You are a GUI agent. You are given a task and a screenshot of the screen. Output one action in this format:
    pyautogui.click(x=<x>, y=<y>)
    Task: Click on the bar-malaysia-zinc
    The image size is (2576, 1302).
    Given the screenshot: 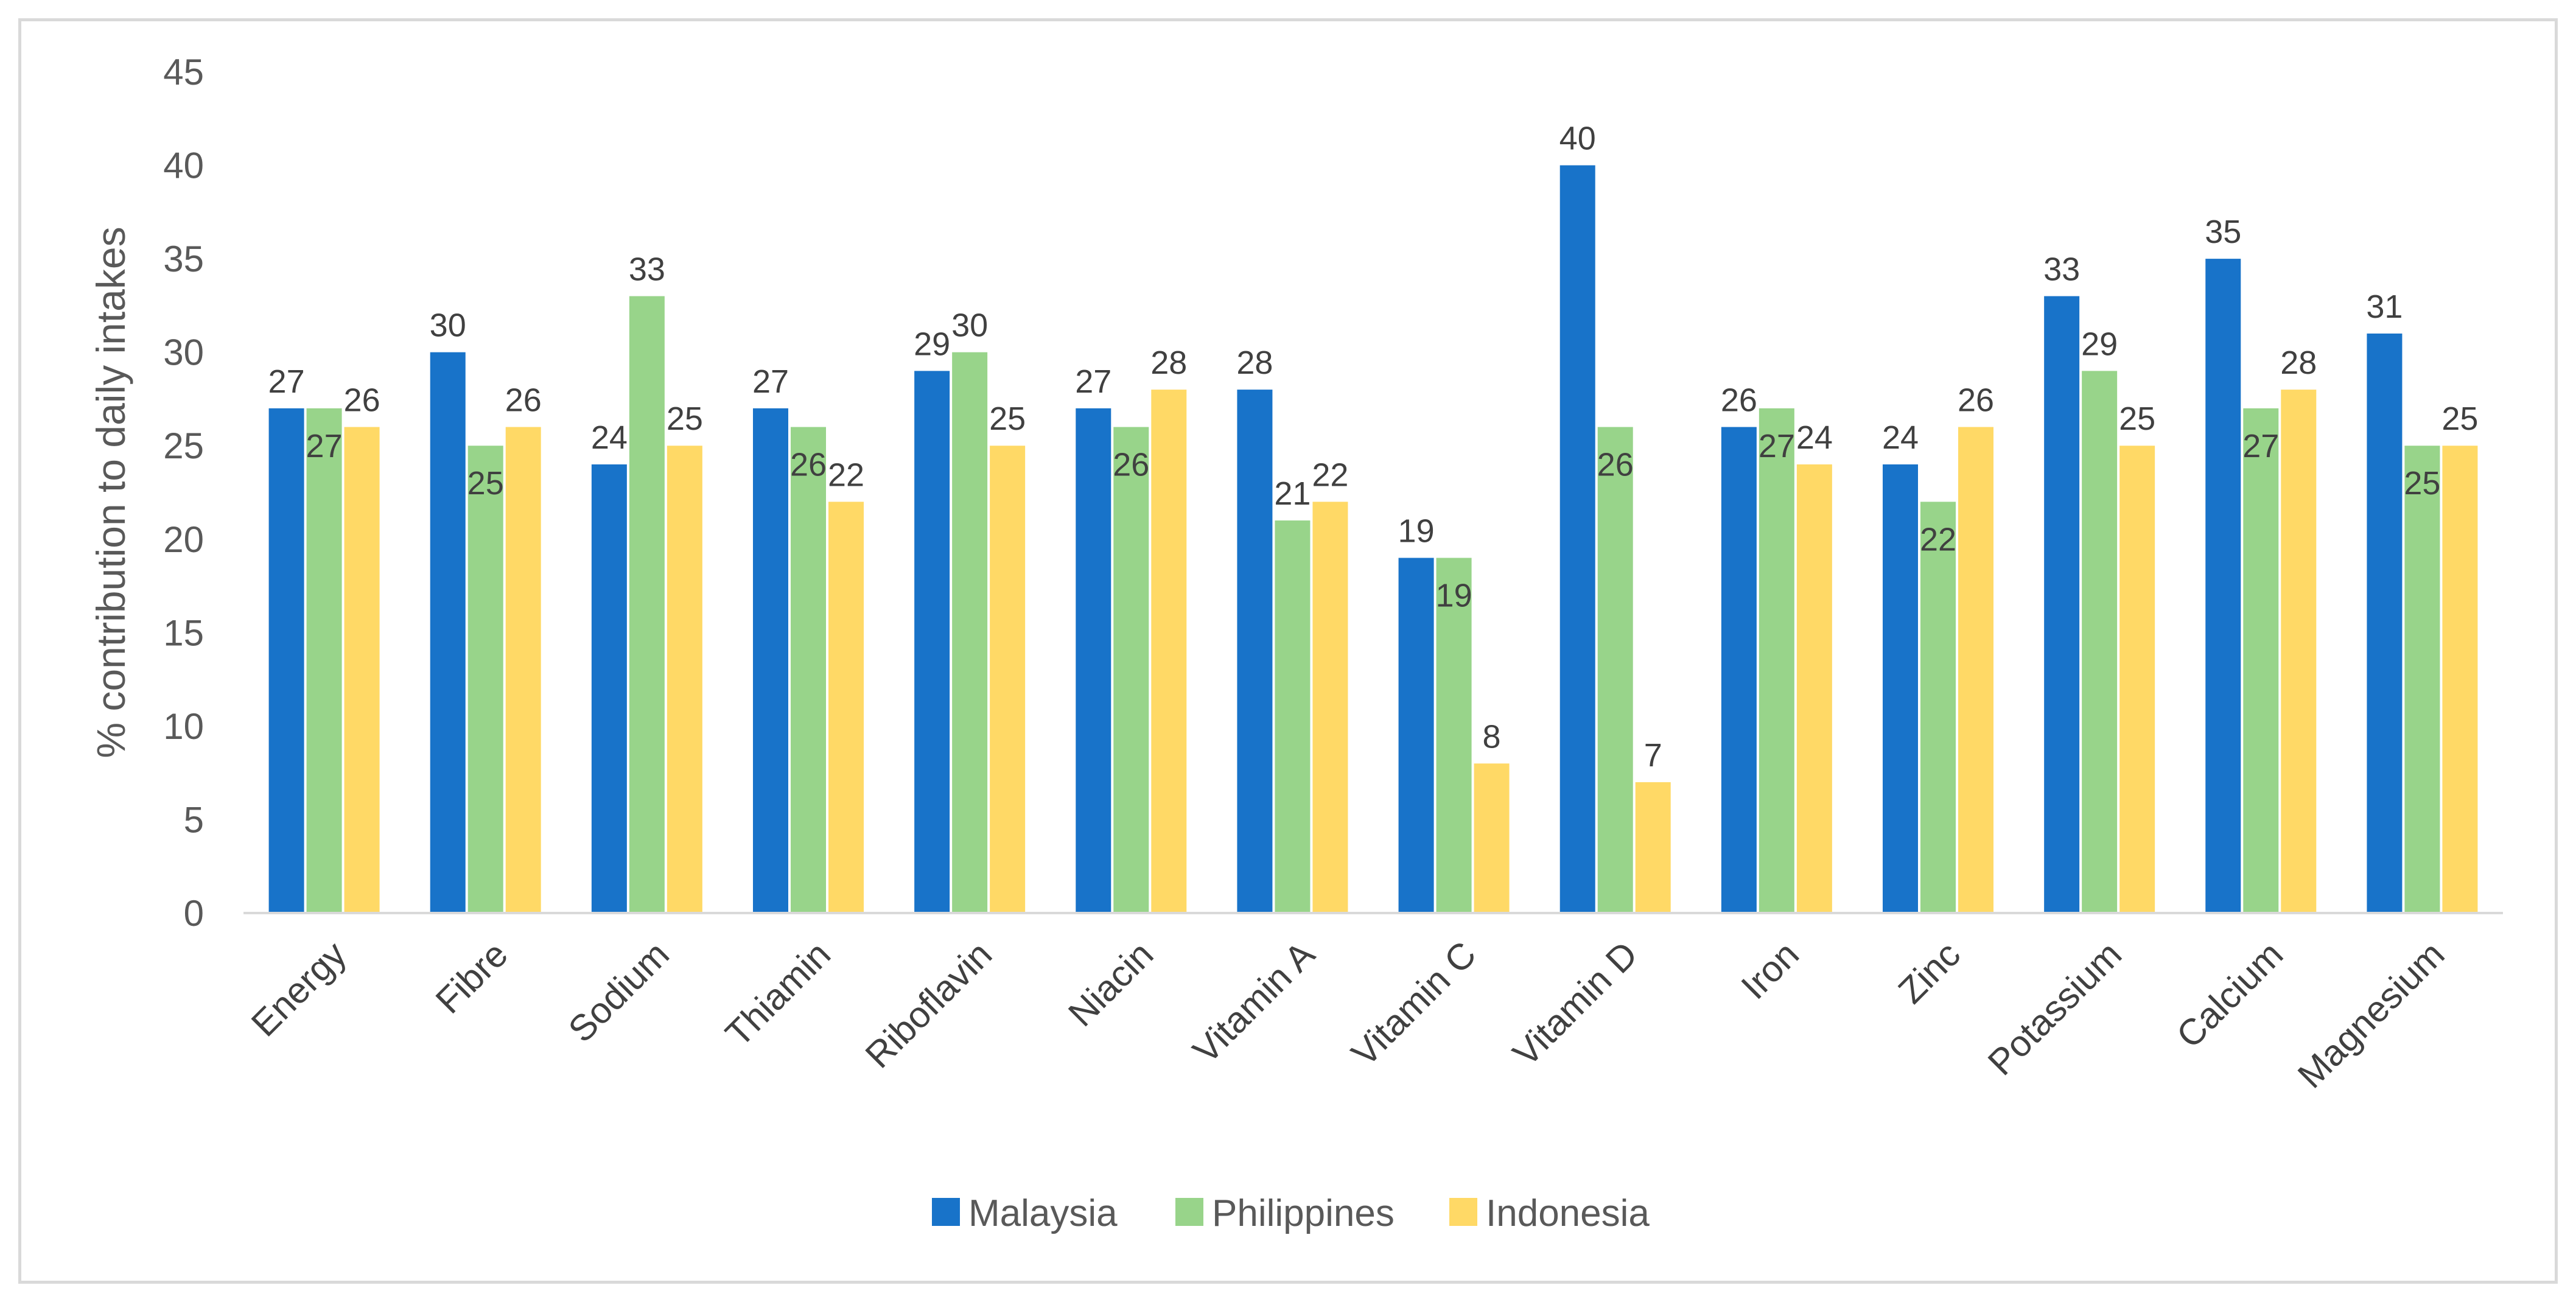 What is the action you would take?
    pyautogui.click(x=1901, y=689)
    